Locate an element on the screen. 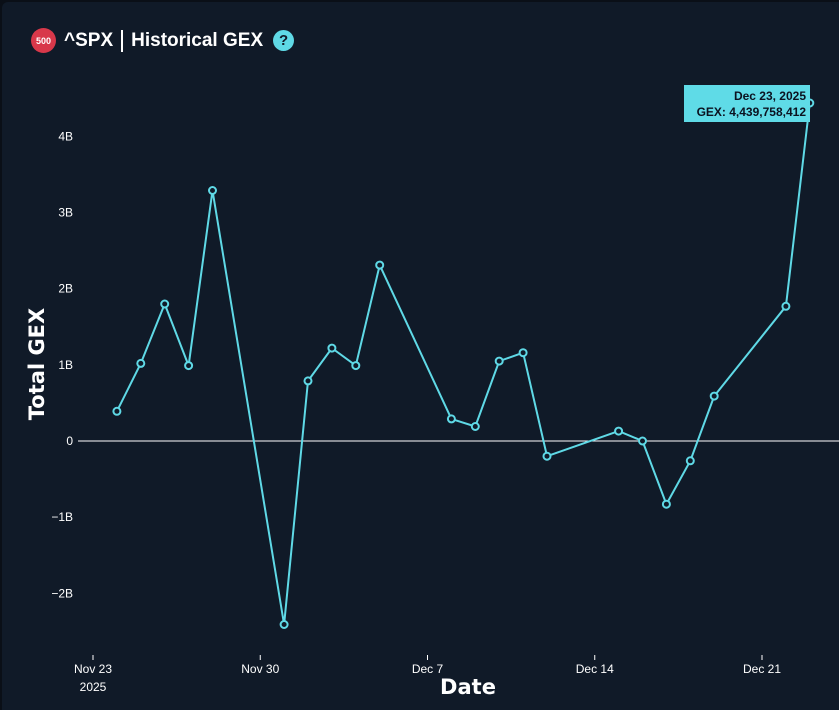 This screenshot has height=710, width=839. x-tick-label: Nov 23 is located at coordinates (93, 669).